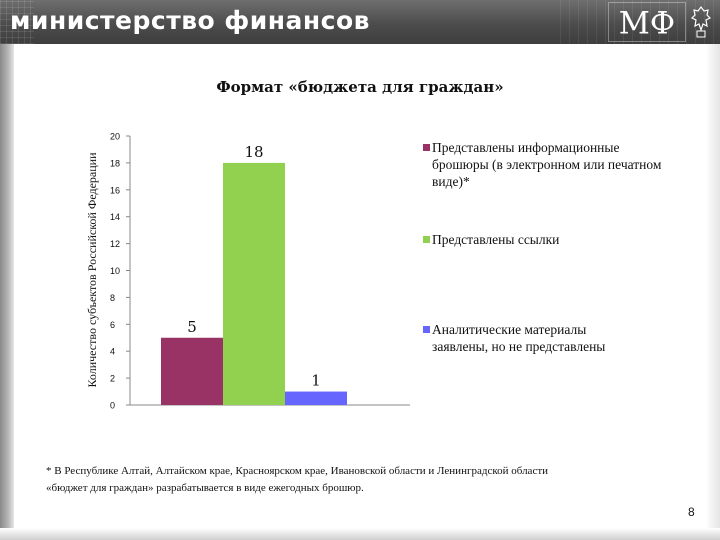 This screenshot has width=720, height=540. What do you see at coordinates (360, 87) in the screenshot?
I see `chart-title: Формат «бюджета для граждан»` at bounding box center [360, 87].